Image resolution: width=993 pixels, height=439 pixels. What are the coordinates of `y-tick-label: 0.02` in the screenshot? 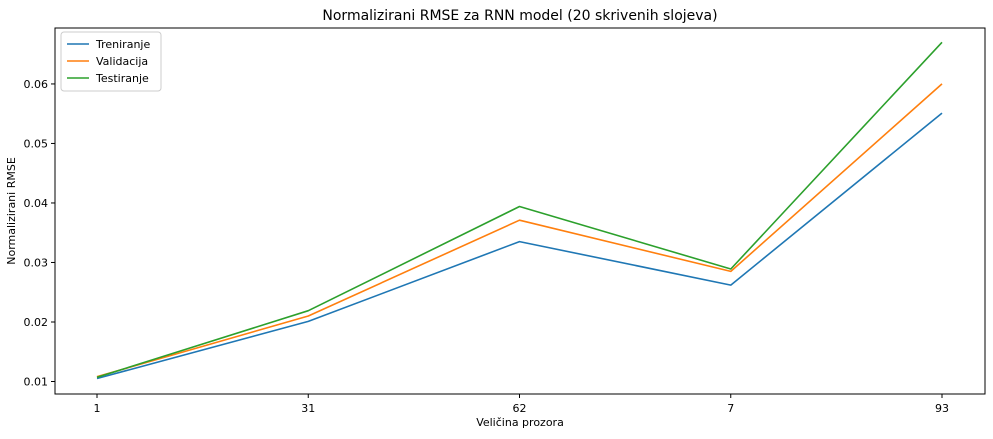 It's located at (36, 322).